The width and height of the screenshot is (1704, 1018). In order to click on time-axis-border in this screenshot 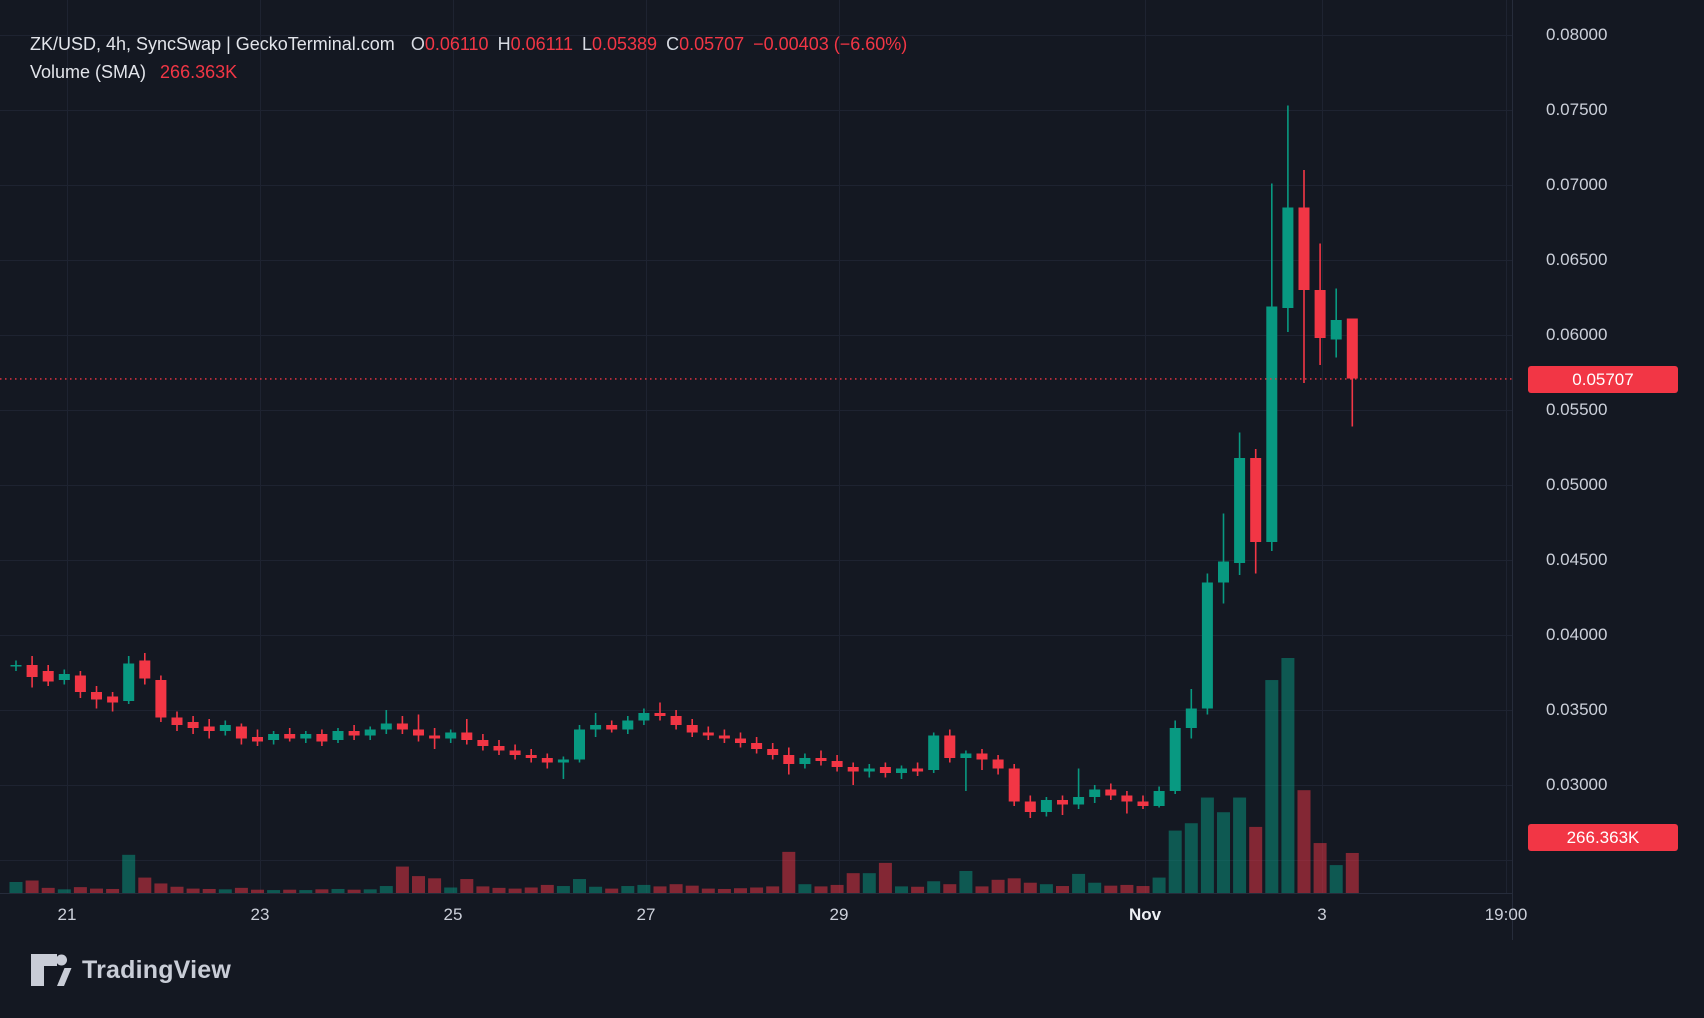, I will do `click(756, 893)`.